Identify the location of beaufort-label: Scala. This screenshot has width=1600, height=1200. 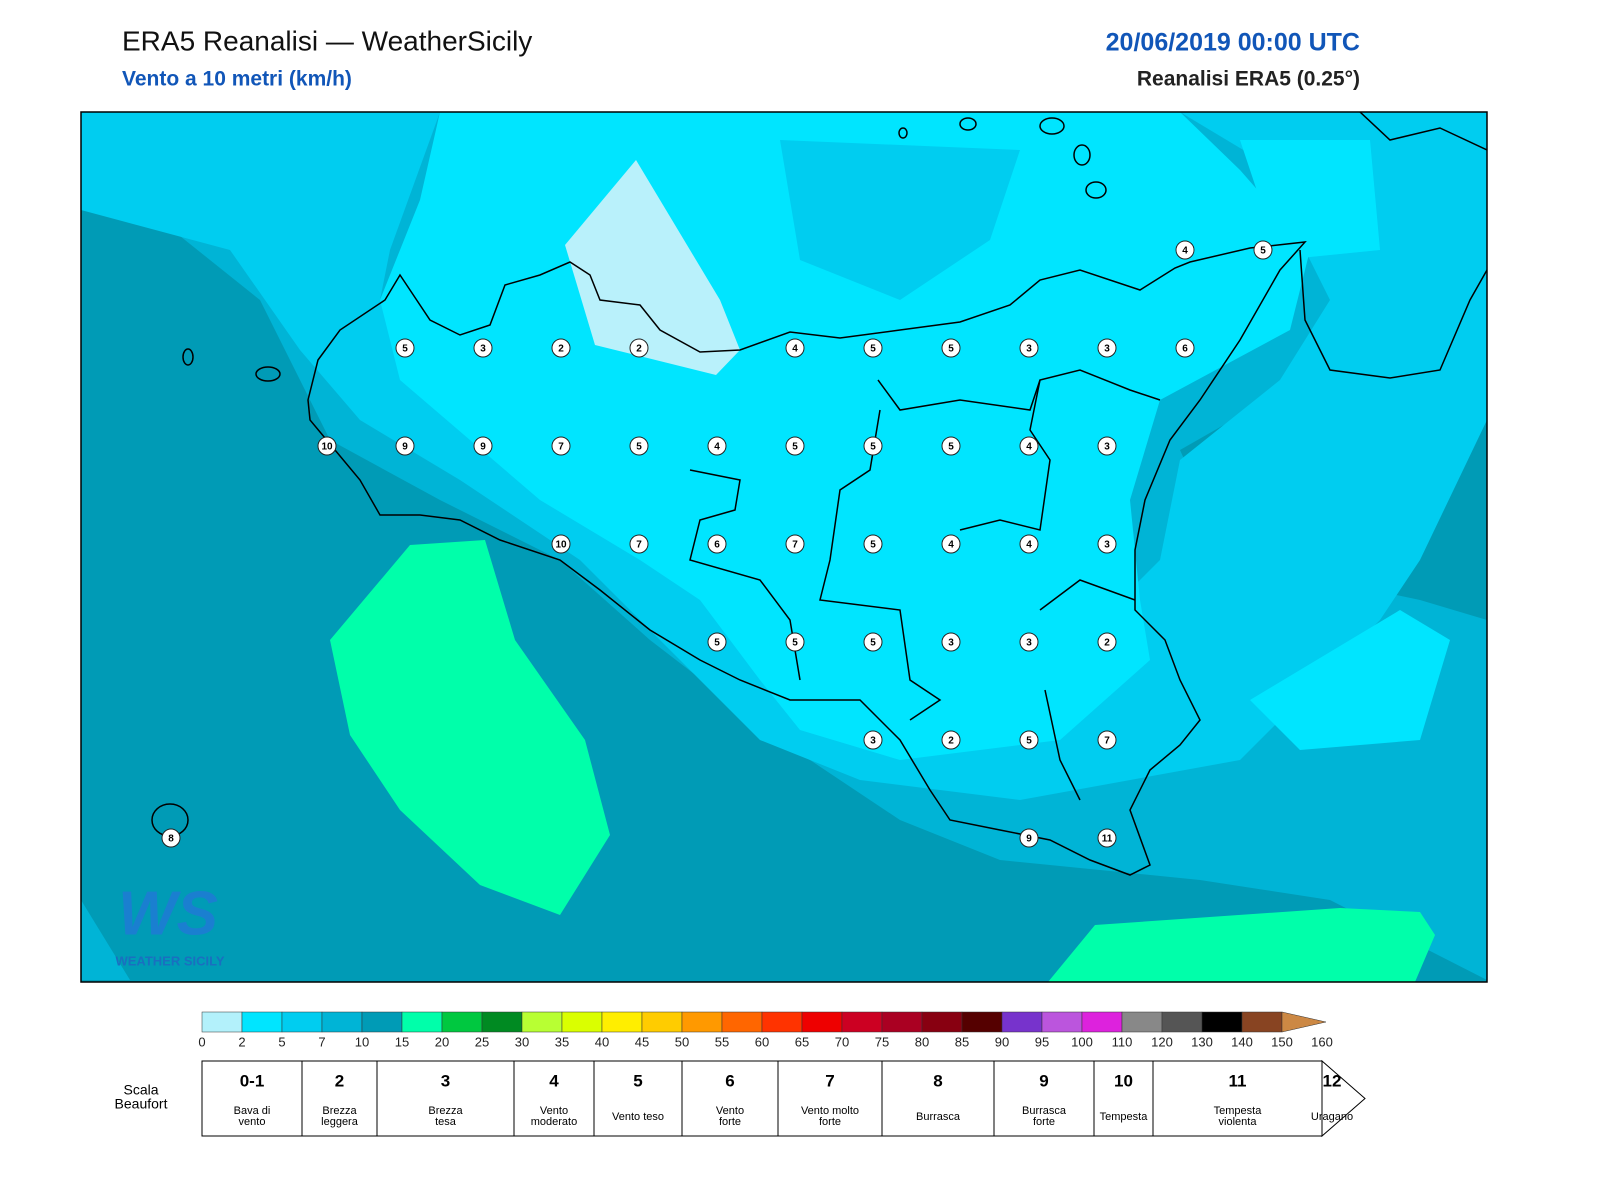
(140, 1090).